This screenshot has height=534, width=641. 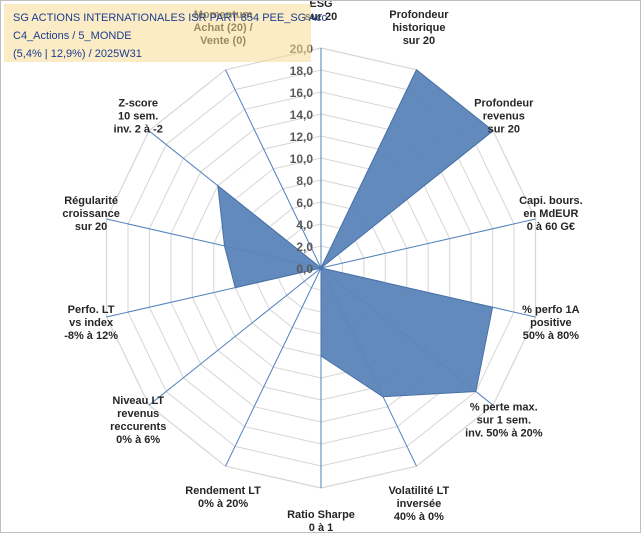 I want to click on axis-label-line: sur 1 sem., so click(x=504, y=421).